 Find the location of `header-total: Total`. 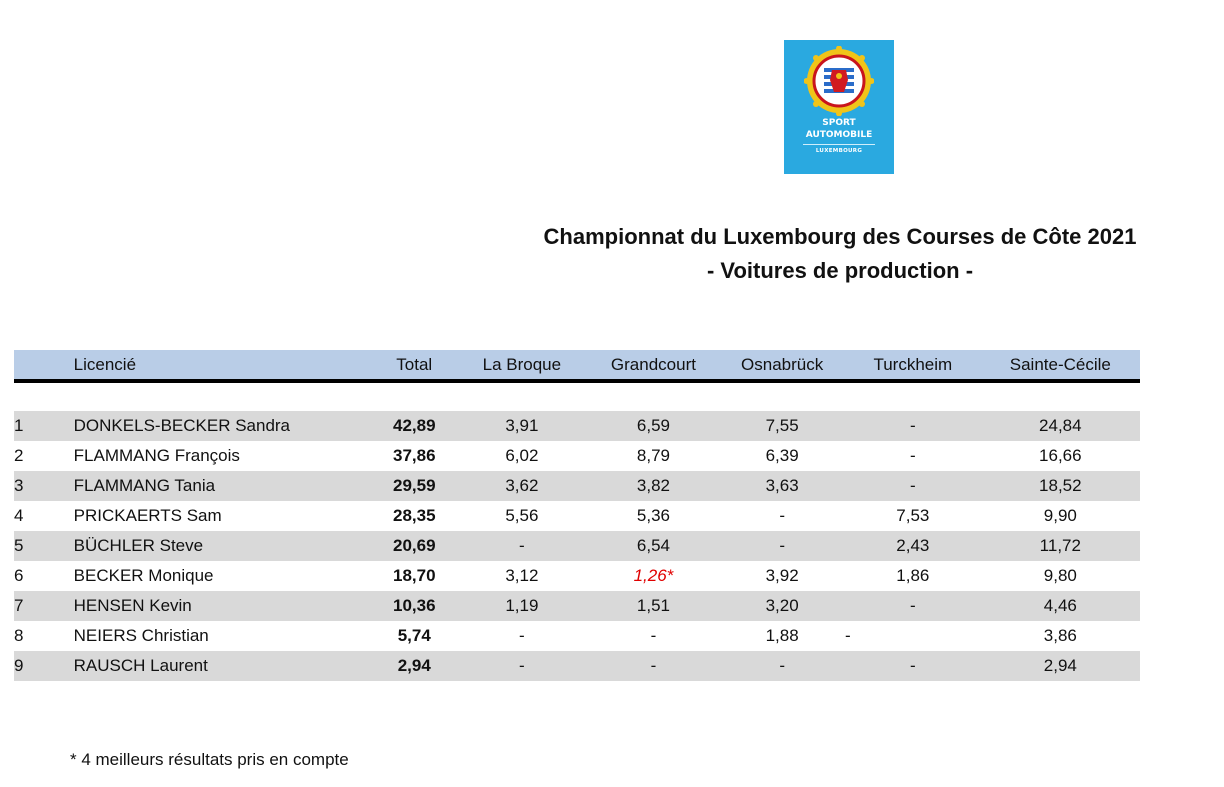

header-total: Total is located at coordinates (414, 366).